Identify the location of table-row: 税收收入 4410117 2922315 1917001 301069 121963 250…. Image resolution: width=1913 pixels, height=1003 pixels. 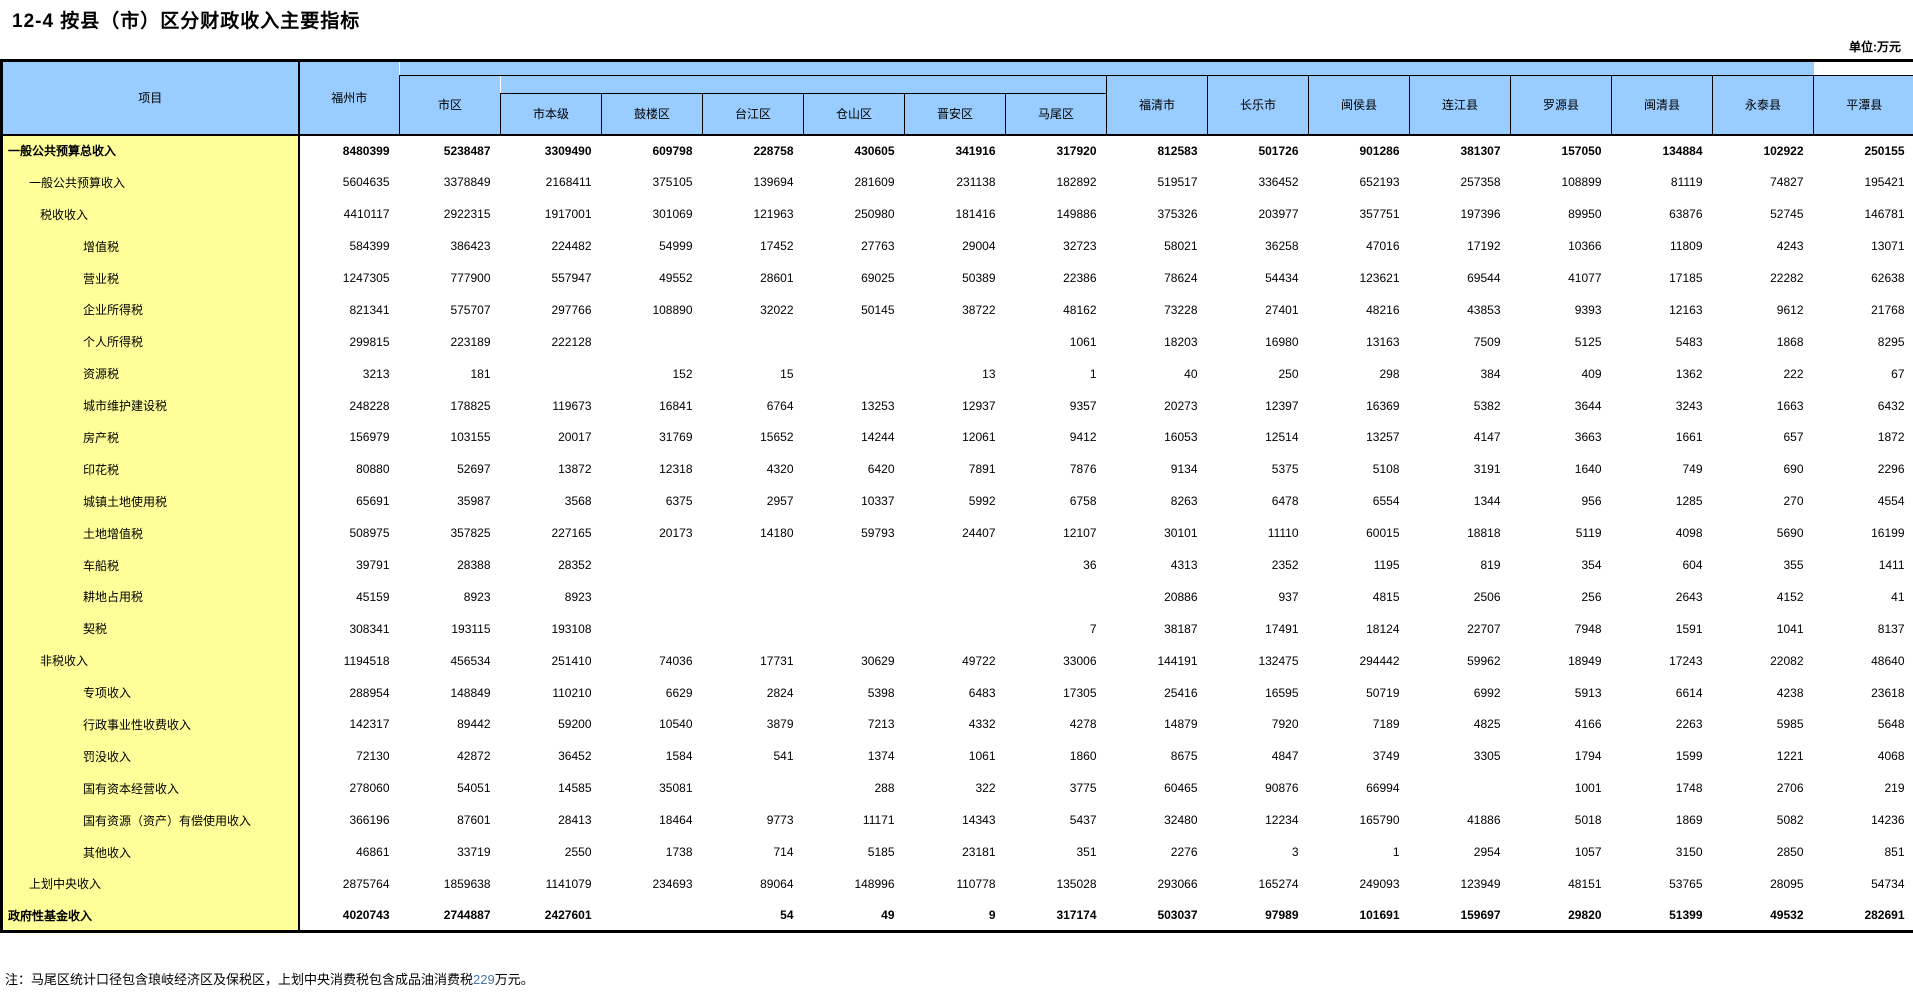
(957, 214).